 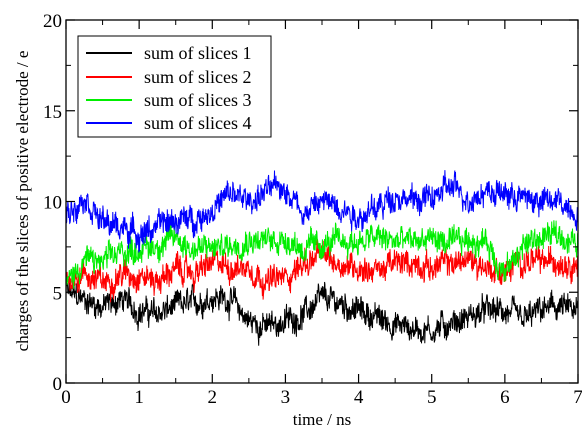 I want to click on x-tick-label: 3, so click(x=286, y=397).